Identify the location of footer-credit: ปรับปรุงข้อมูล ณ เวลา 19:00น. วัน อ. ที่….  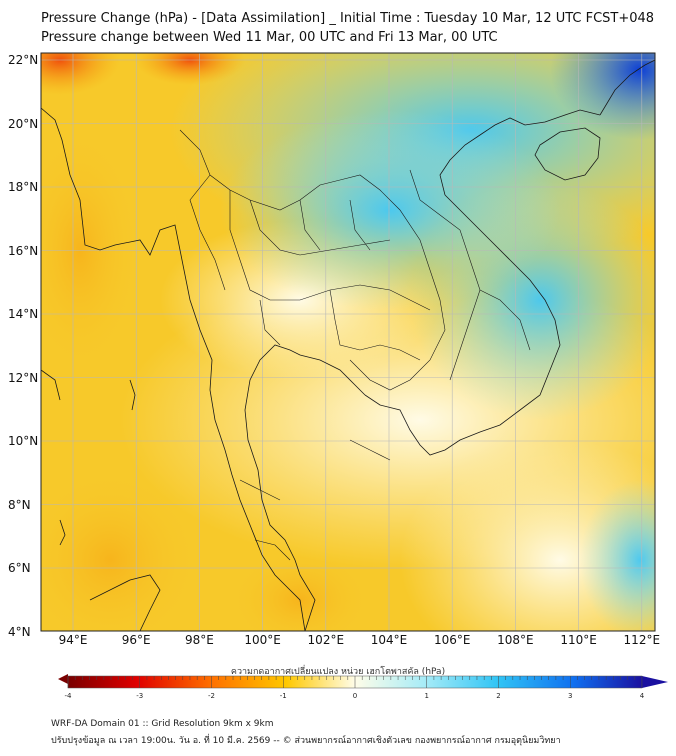
(306, 741).